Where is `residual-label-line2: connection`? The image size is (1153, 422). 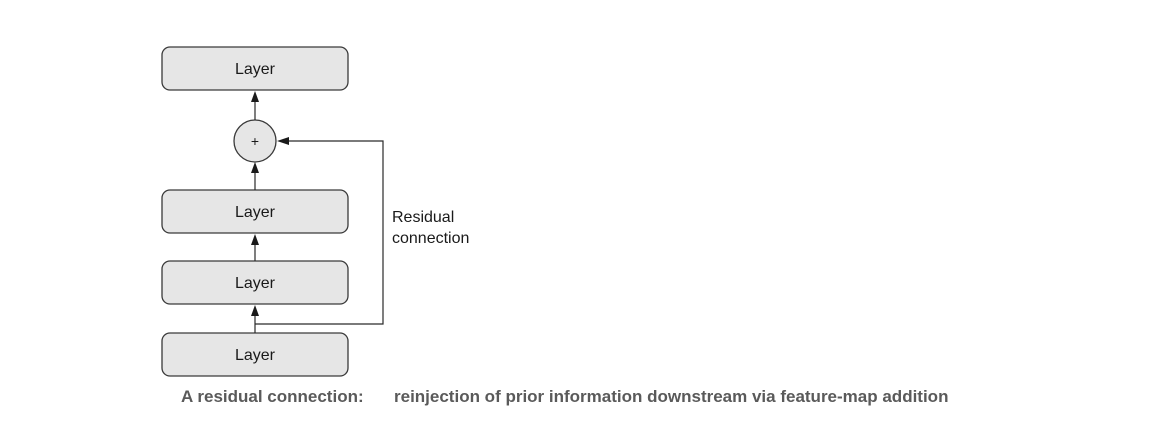 residual-label-line2: connection is located at coordinates (430, 238).